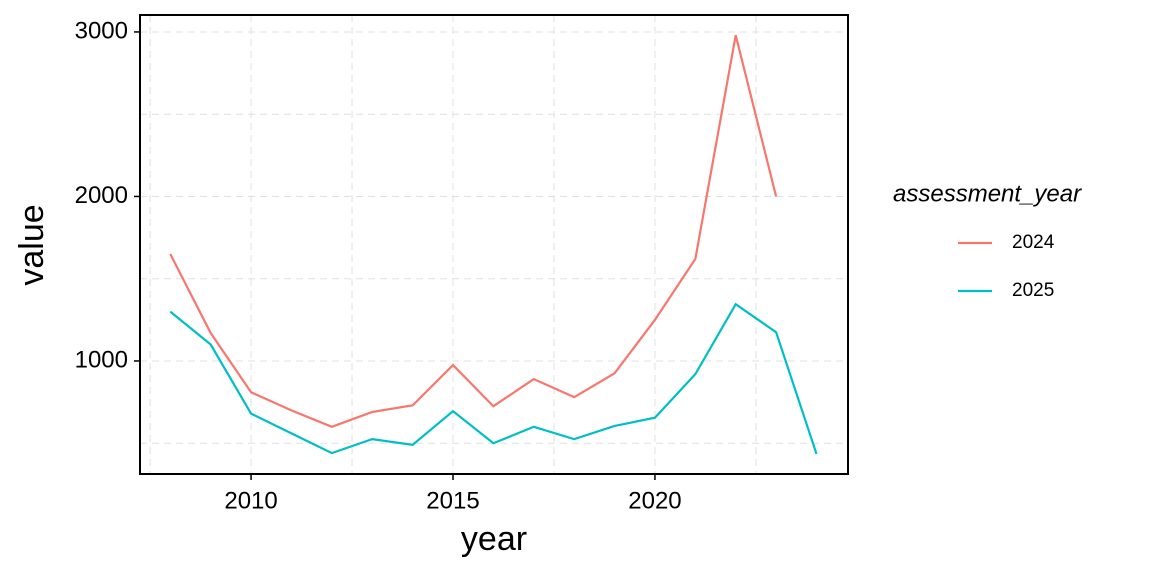 This screenshot has width=1152, height=576. Describe the element at coordinates (654, 500) in the screenshot. I see `x-tick-label: 2020` at that location.